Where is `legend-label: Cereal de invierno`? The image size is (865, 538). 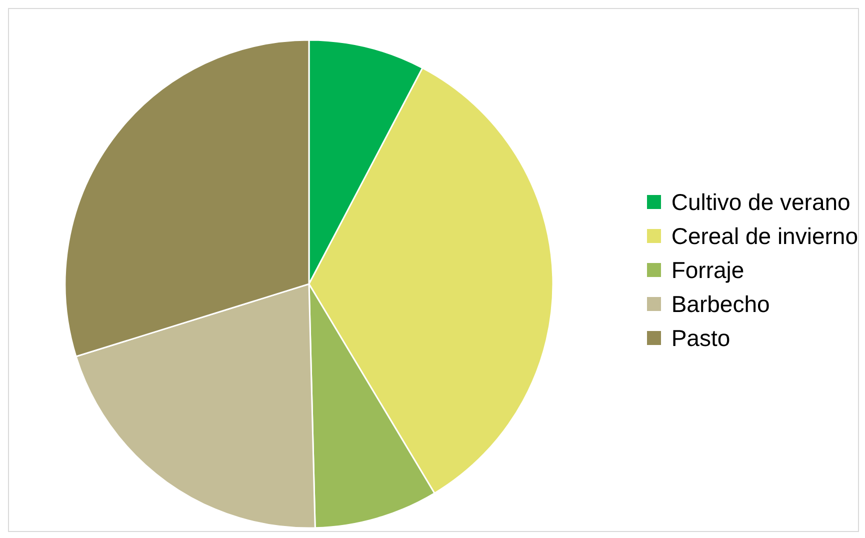
legend-label: Cereal de invierno is located at coordinates (764, 236).